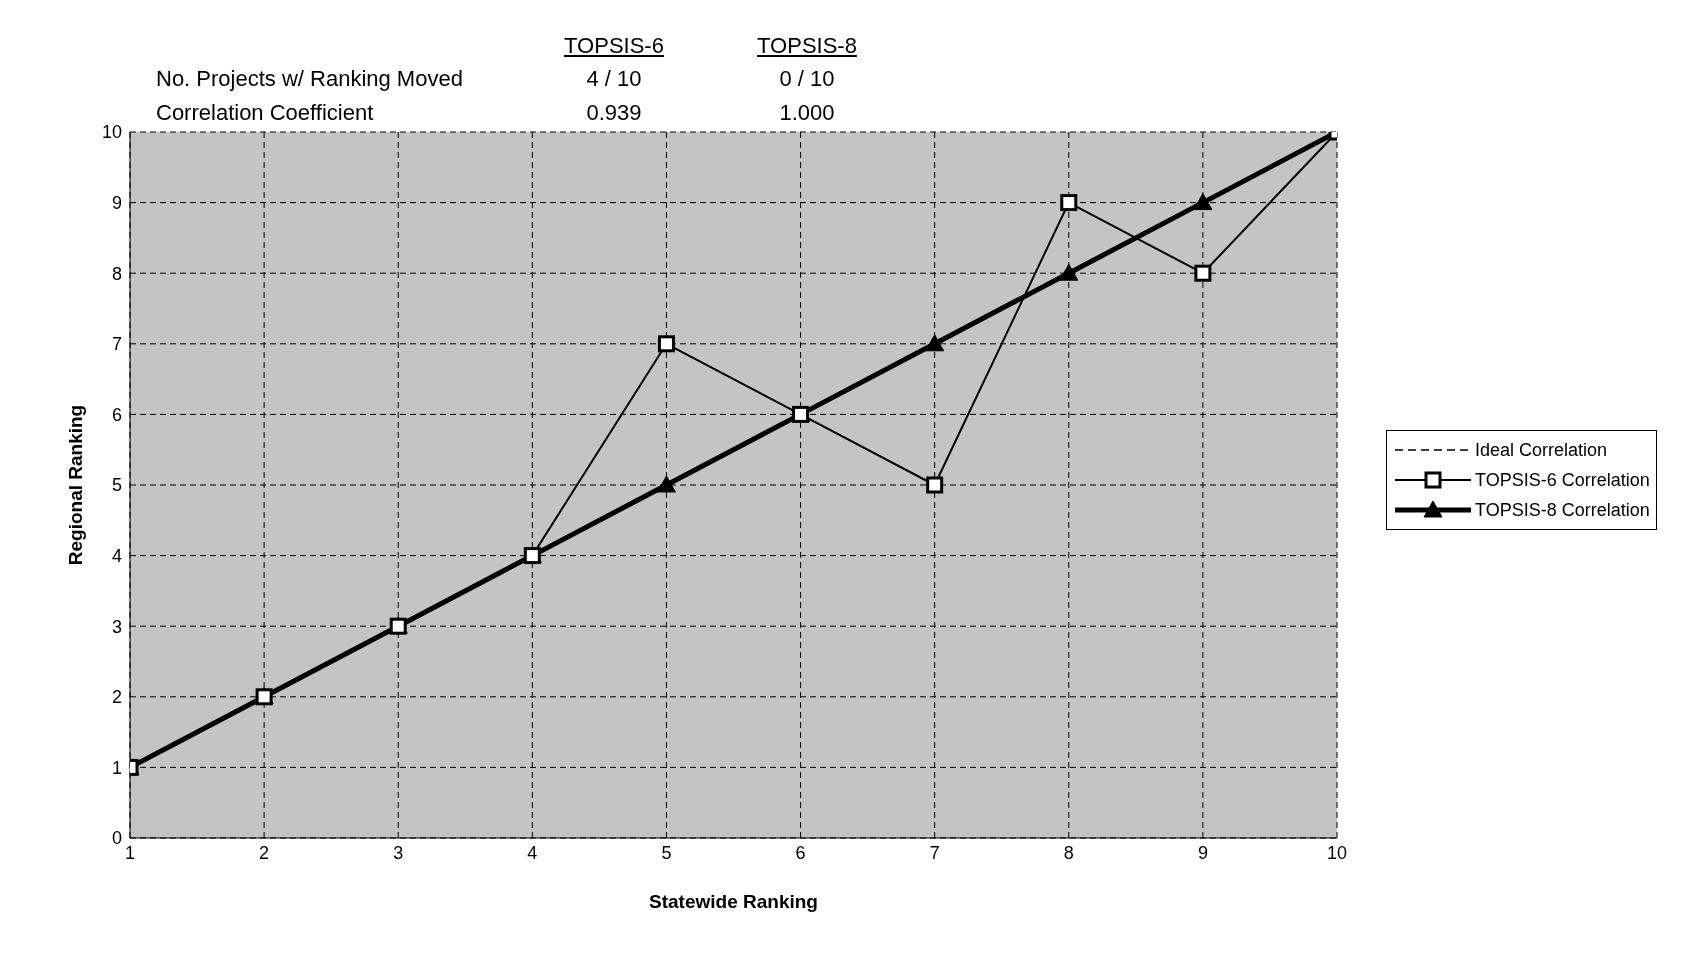  Describe the element at coordinates (1202, 852) in the screenshot. I see `x-tick-label: 9` at that location.